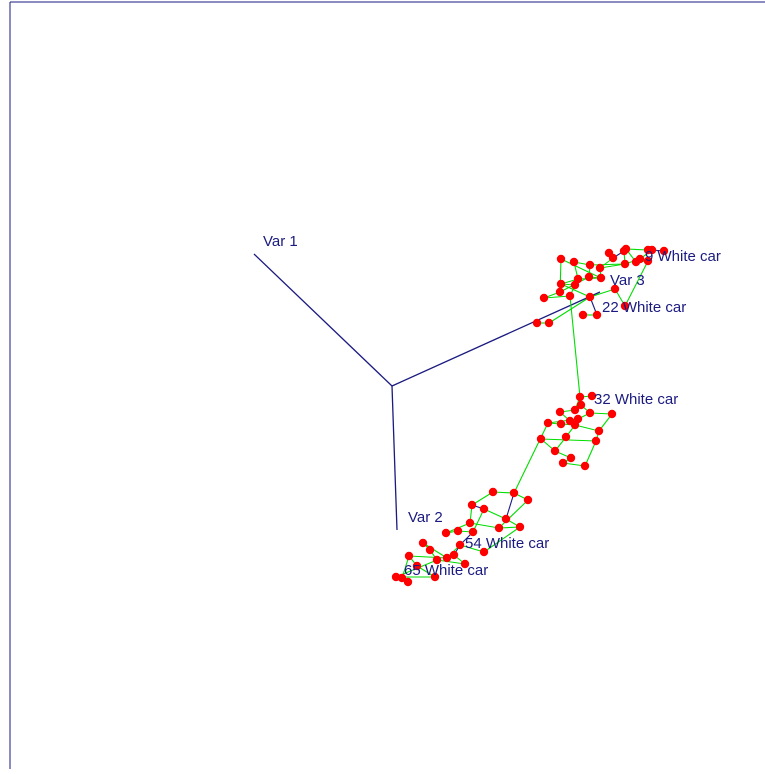  Describe the element at coordinates (425, 517) in the screenshot. I see `axis-label-2: Var 2` at that location.